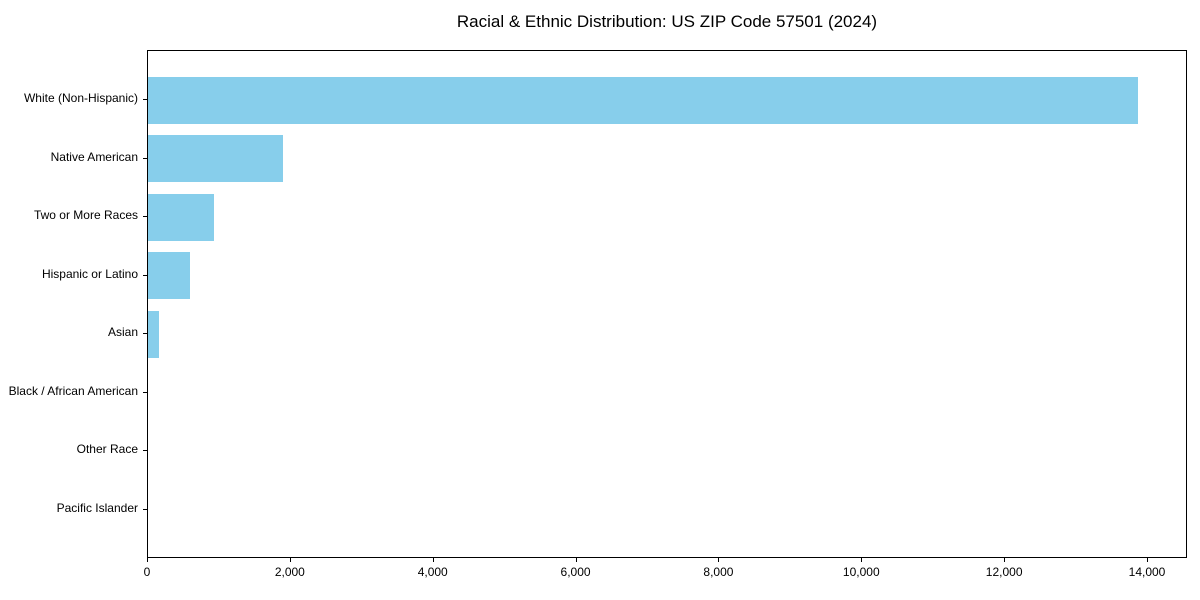 The image size is (1200, 600). Describe the element at coordinates (1147, 572) in the screenshot. I see `x-tick-label-14000: 14,000` at that location.